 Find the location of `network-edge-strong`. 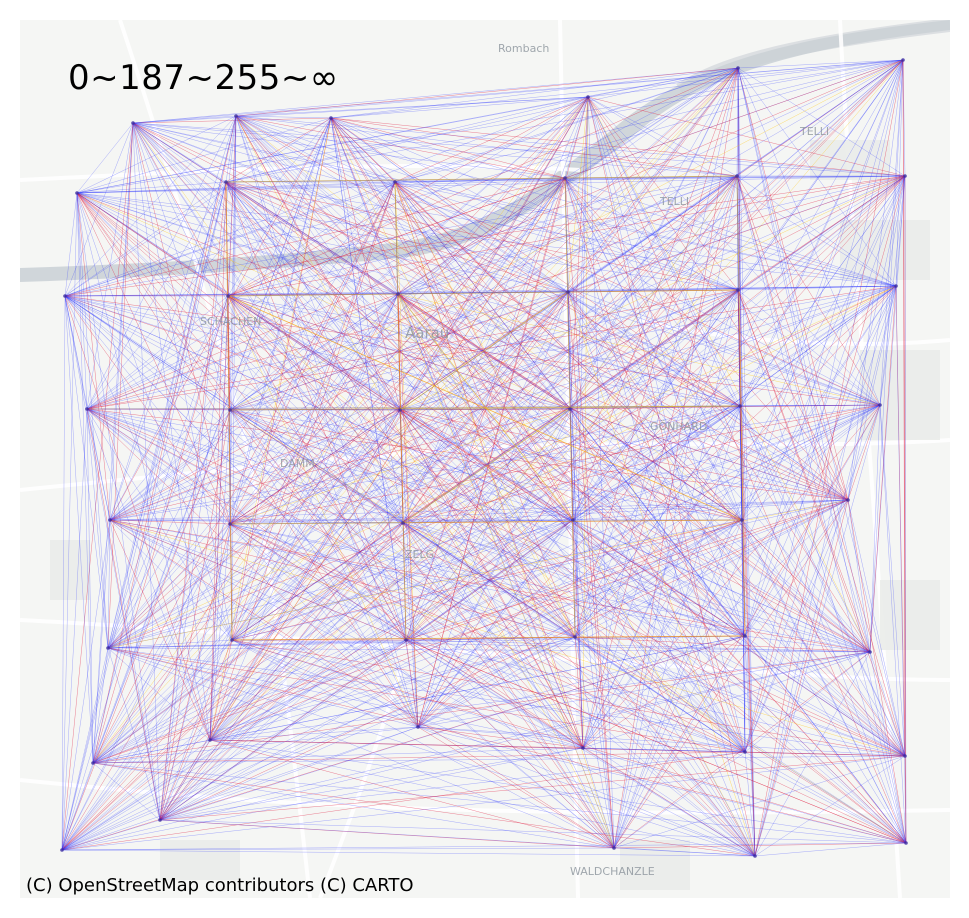

network-edge-strong is located at coordinates (484, 351).